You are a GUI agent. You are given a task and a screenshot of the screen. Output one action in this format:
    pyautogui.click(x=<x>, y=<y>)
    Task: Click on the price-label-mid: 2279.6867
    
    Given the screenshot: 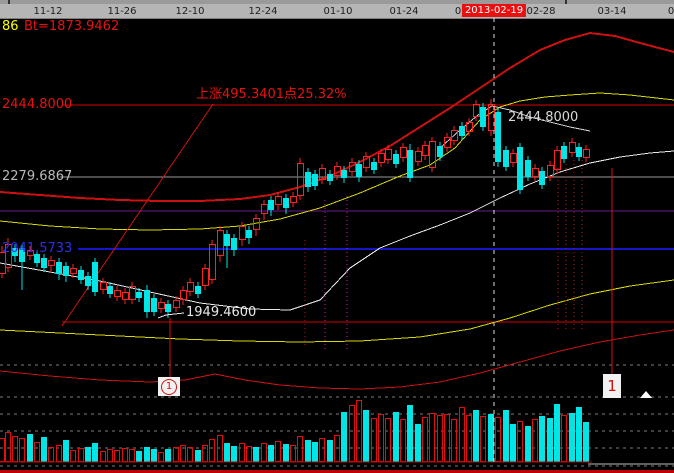 What is the action you would take?
    pyautogui.click(x=37, y=176)
    